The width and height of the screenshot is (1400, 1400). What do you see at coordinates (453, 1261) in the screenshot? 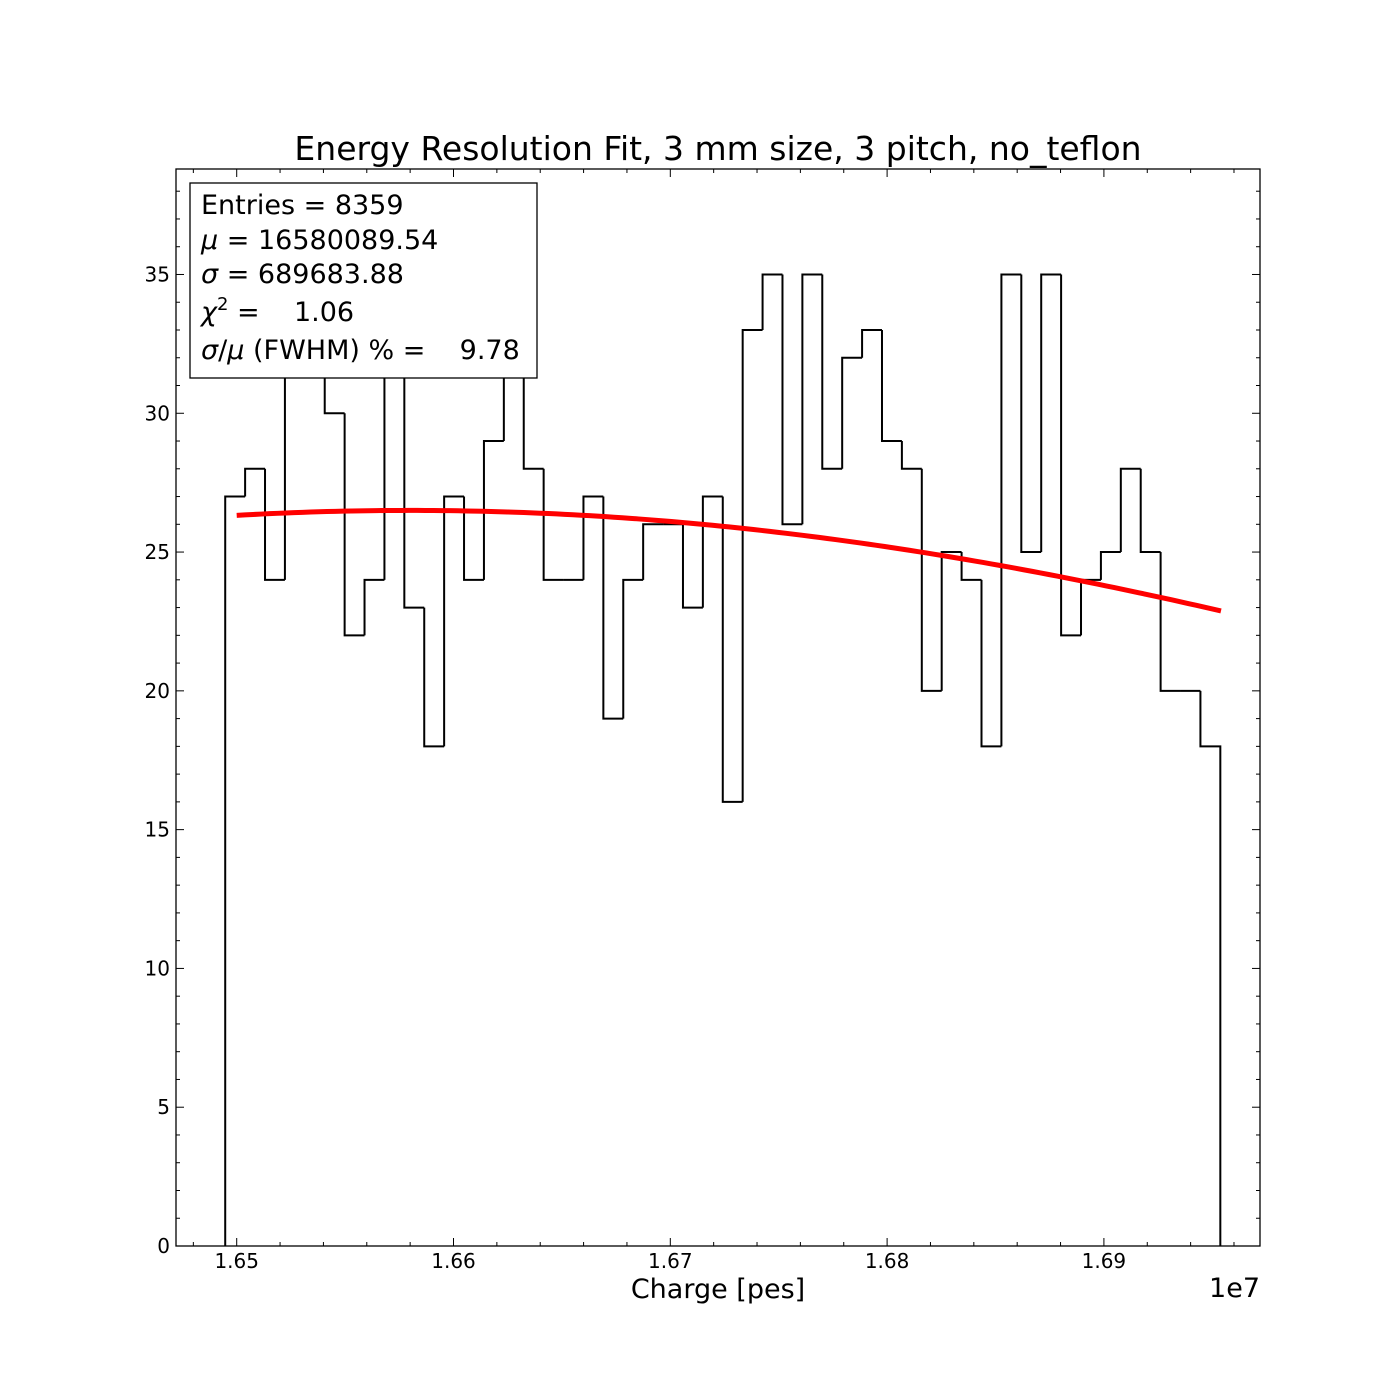
I see `x-tick-label: 1.66` at bounding box center [453, 1261].